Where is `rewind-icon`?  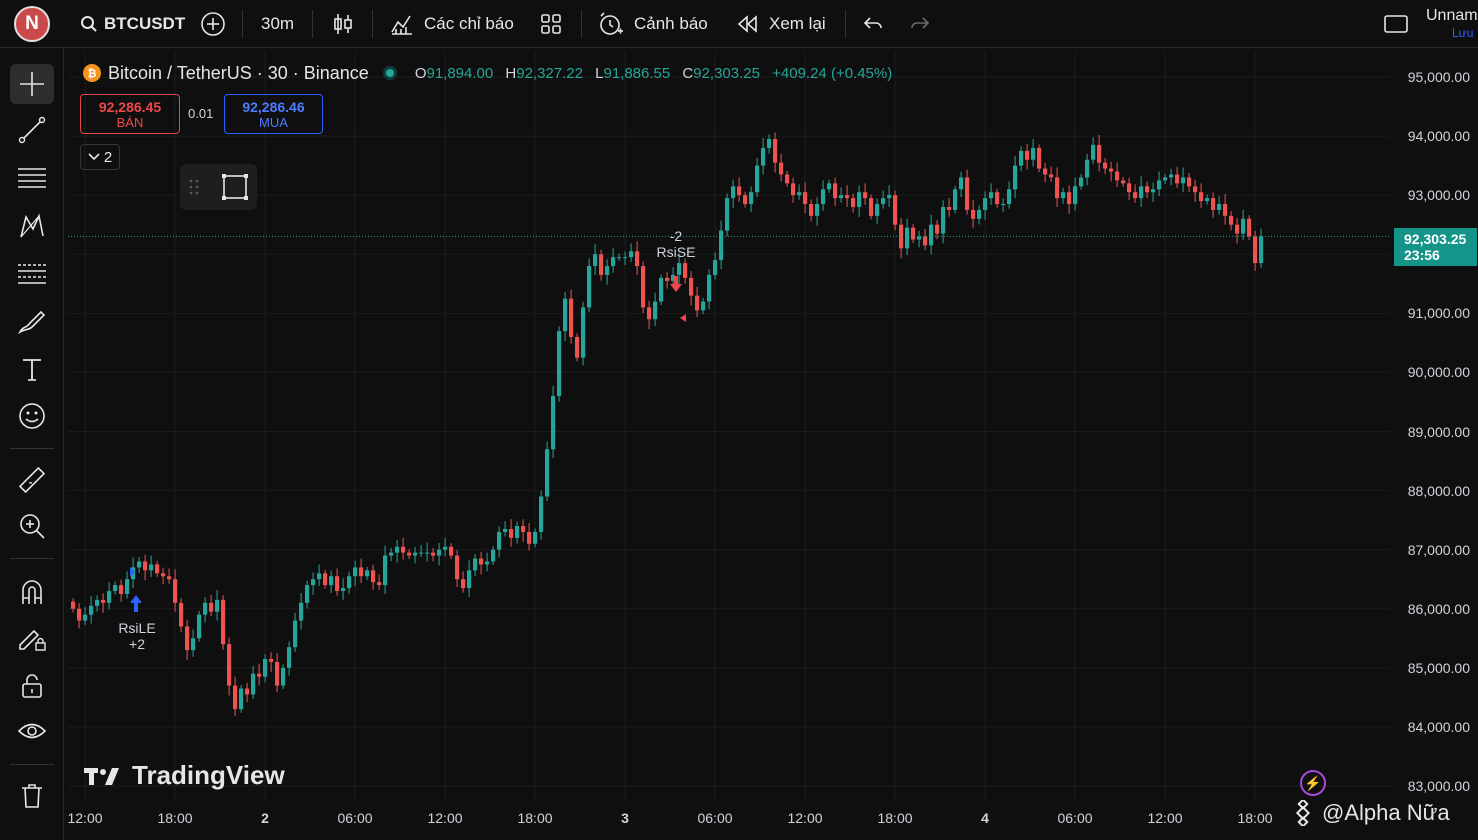 rewind-icon is located at coordinates (747, 24).